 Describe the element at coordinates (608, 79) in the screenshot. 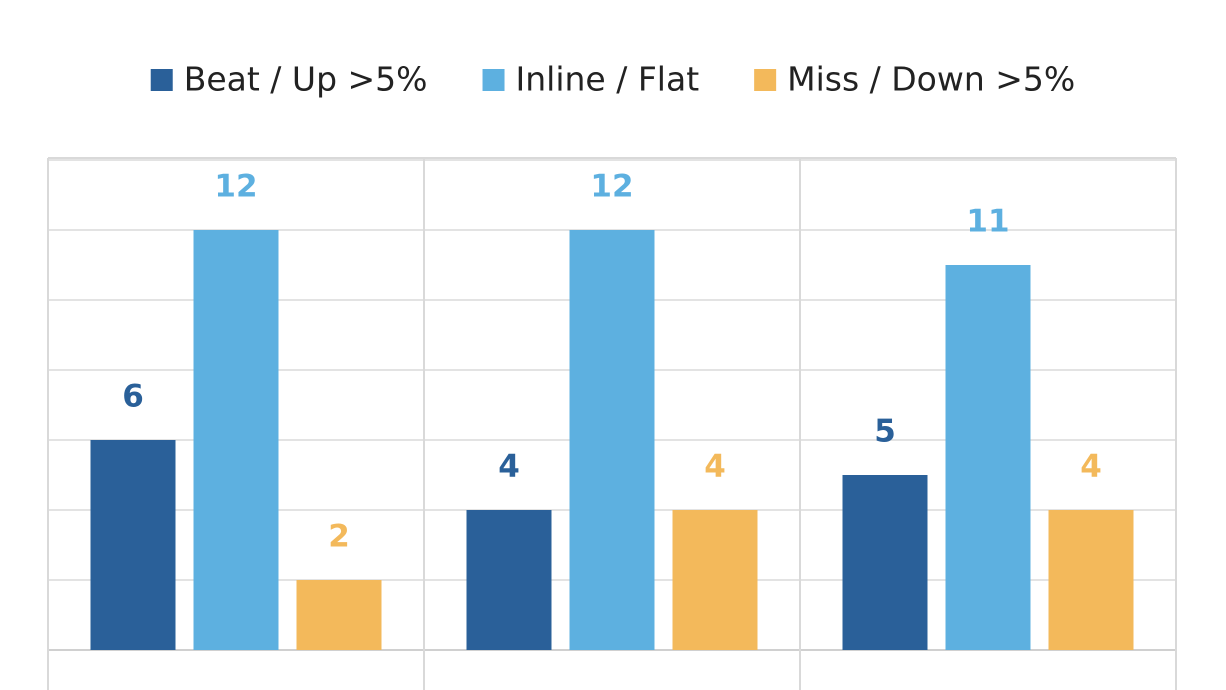

I see `legend-text: Inline / Flat` at that location.